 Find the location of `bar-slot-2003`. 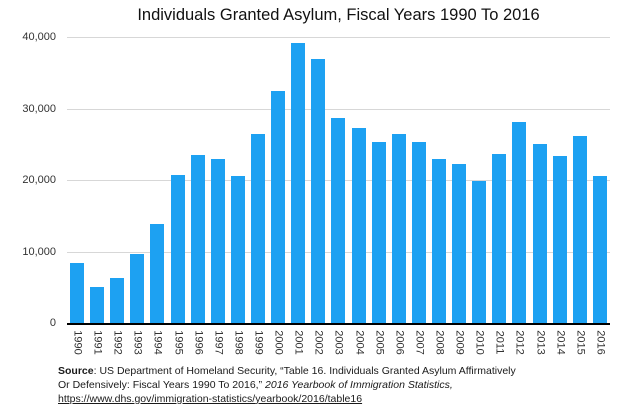

bar-slot-2003 is located at coordinates (338, 180).